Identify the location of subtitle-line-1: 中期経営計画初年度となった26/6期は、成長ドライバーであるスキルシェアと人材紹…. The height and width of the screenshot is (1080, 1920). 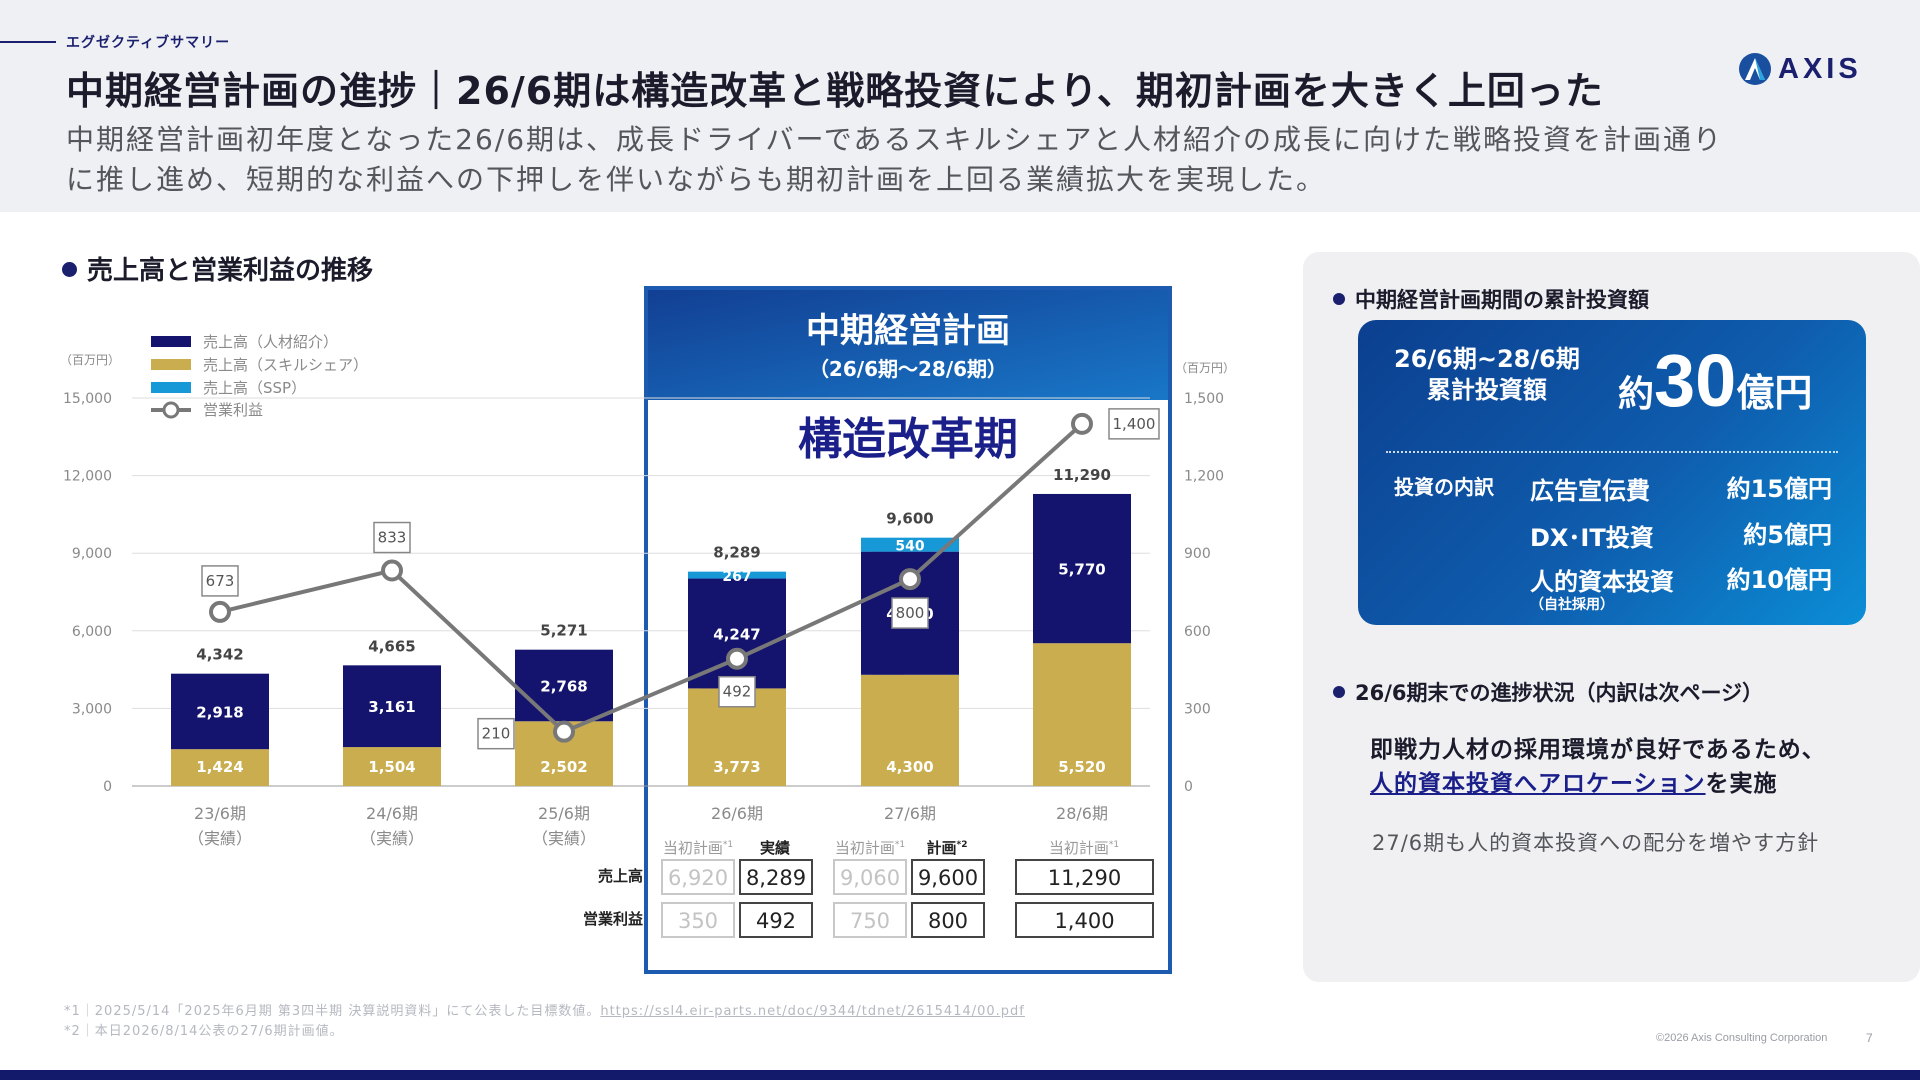
(894, 139).